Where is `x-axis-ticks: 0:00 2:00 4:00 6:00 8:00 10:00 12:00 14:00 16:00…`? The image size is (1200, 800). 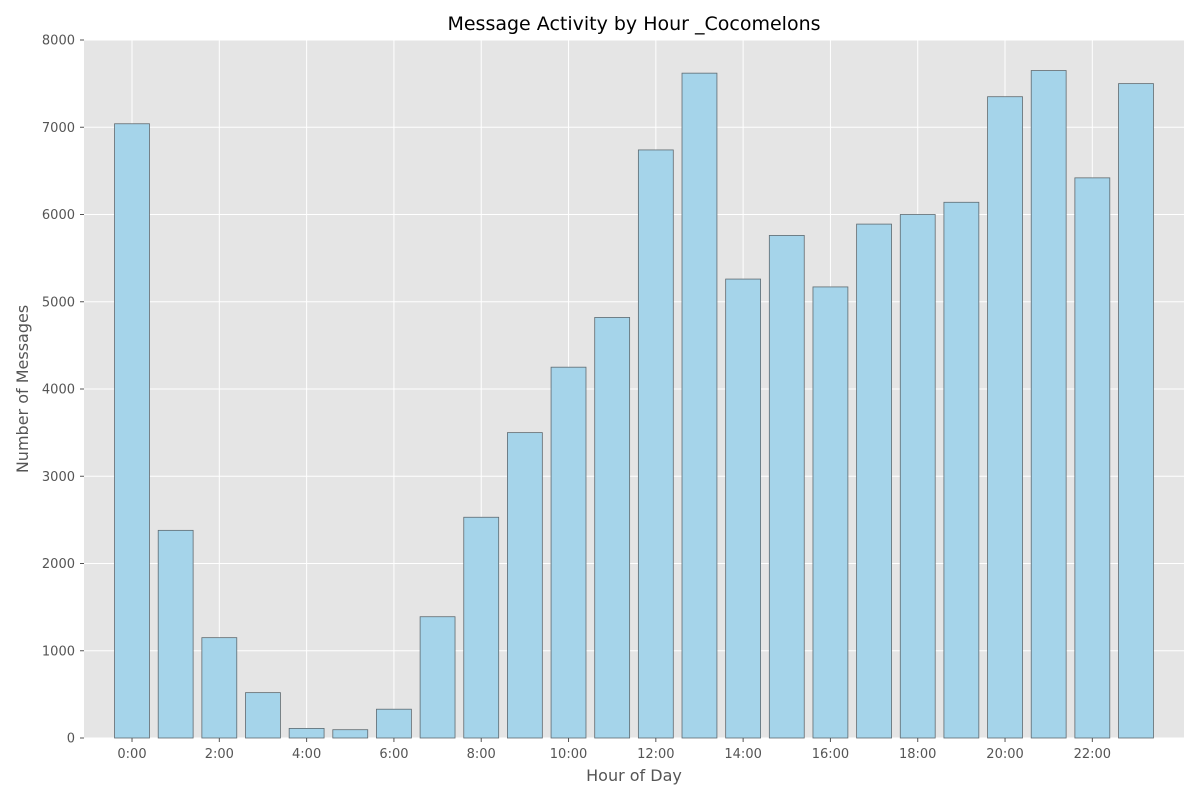 x-axis-ticks: 0:00 2:00 4:00 6:00 8:00 10:00 12:00 14:00 16:00… is located at coordinates (614, 750).